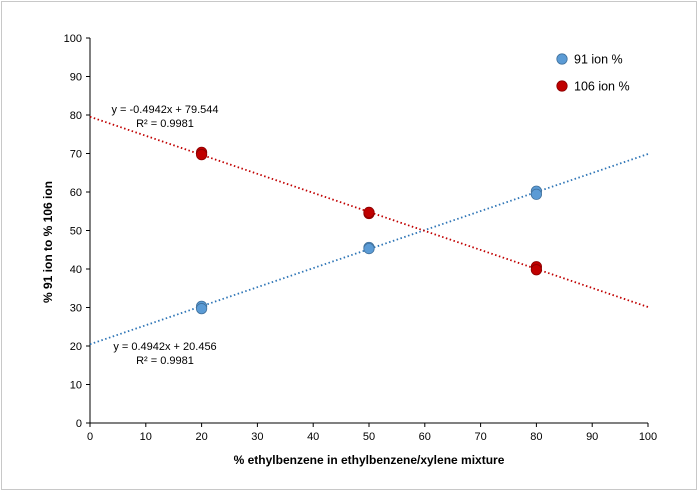  I want to click on x-tick-label: 20, so click(201, 437).